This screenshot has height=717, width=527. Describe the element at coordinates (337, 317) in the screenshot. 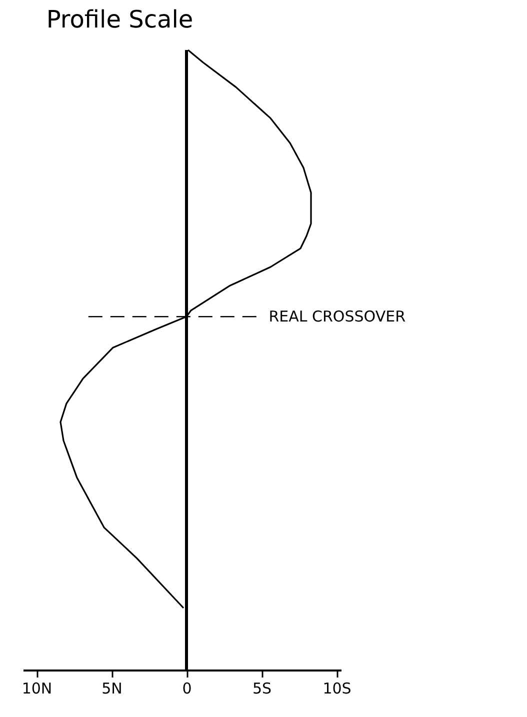

I see `ref-line-label: REAL CROSSOVER` at that location.